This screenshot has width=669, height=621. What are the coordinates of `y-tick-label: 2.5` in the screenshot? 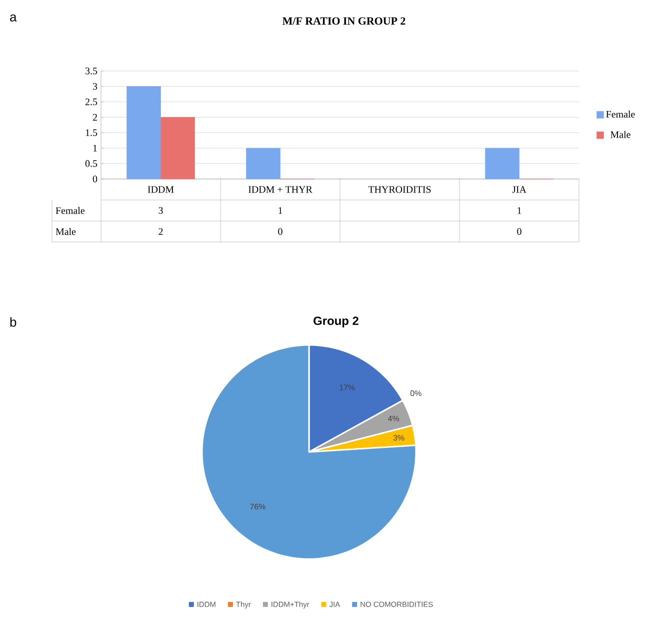 It's located at (91, 102).